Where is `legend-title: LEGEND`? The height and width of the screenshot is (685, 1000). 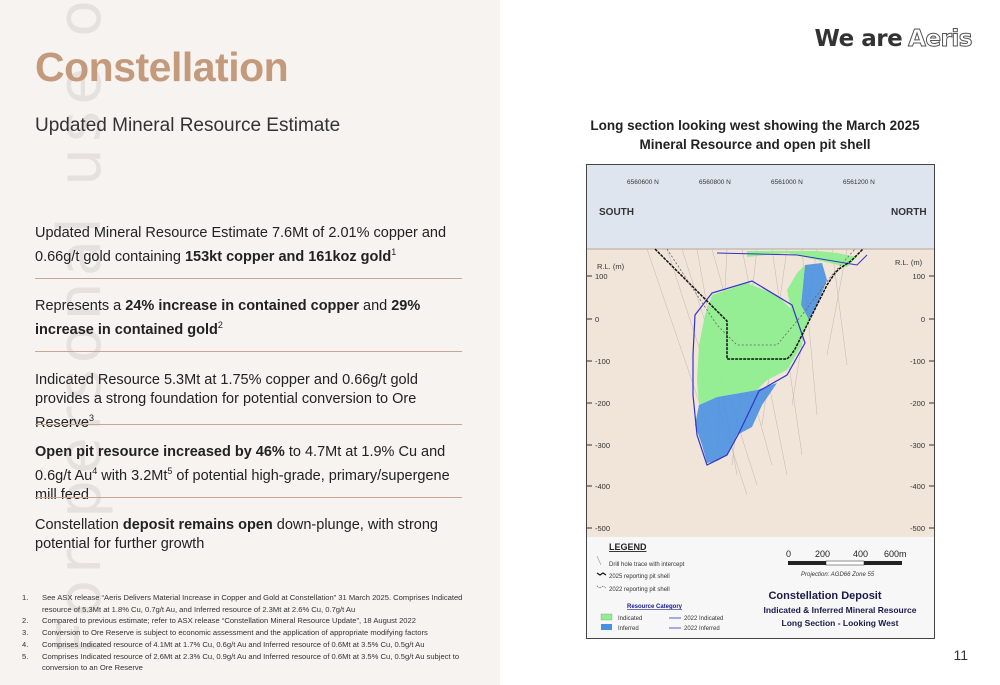 legend-title: LEGEND is located at coordinates (628, 547).